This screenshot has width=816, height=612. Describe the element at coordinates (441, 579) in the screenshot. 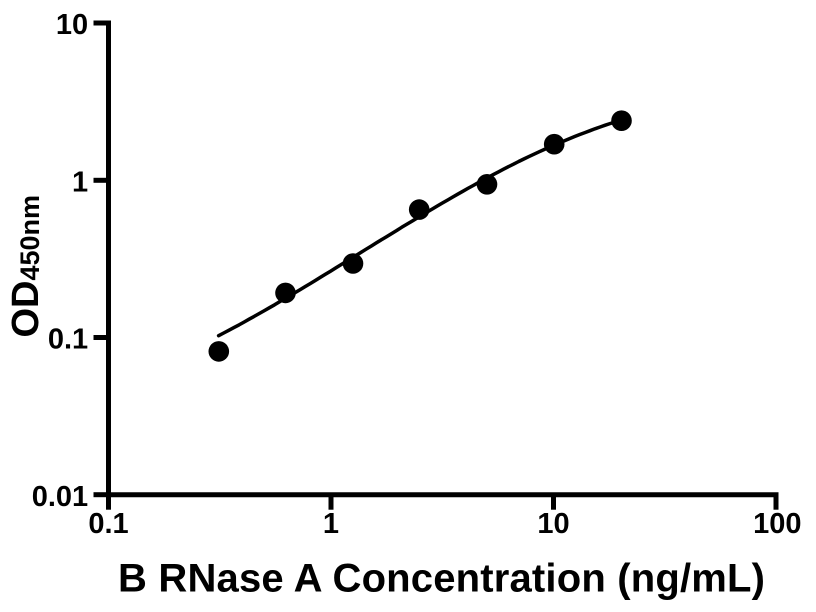

I see `svg-text:B RNase A Concentration (ng/mL: B RNase A Concentration (ng/mL)` at that location.